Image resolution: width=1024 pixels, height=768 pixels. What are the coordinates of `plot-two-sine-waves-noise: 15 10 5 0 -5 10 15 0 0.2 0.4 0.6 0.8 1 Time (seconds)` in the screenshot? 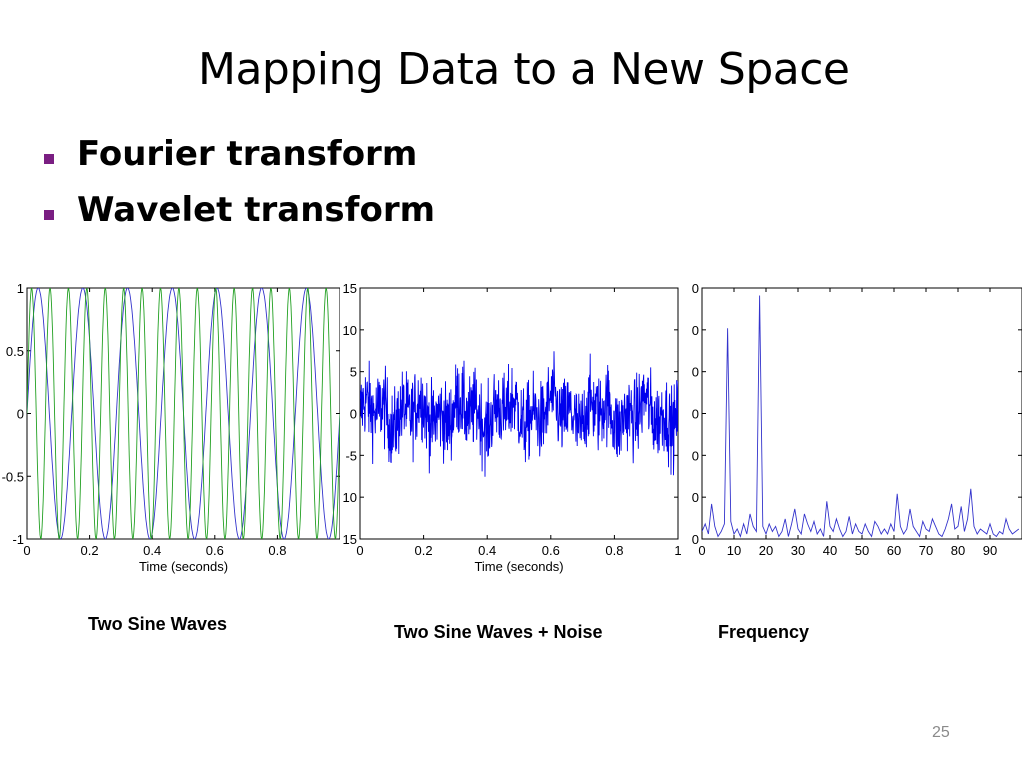 It's located at (512, 426).